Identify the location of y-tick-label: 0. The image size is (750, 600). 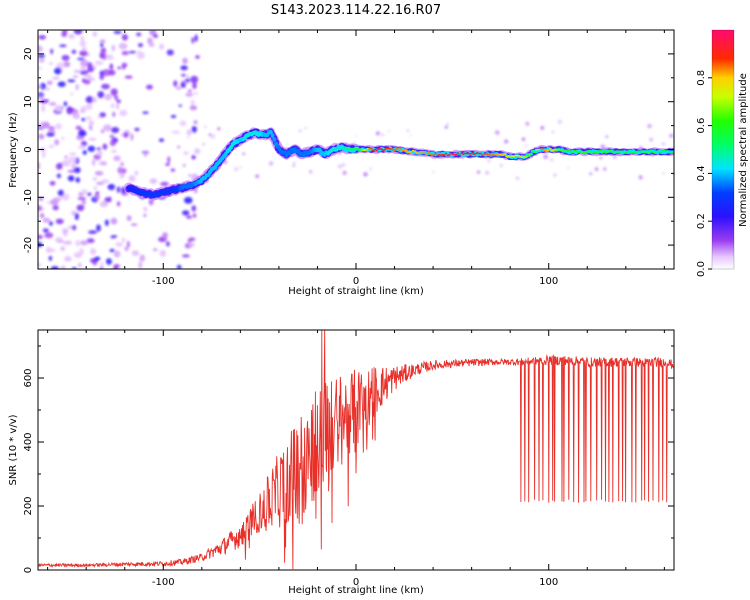
(28, 149).